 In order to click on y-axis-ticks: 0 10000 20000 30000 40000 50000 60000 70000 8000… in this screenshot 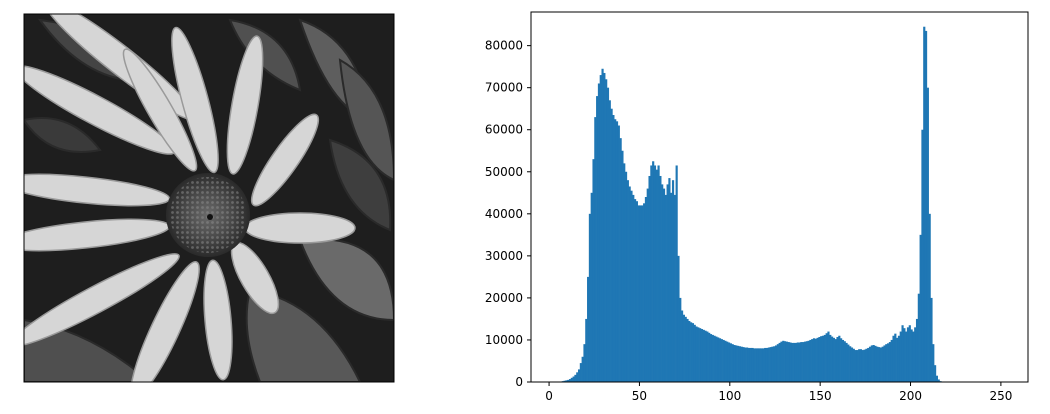, I will do `click(508, 214)`.